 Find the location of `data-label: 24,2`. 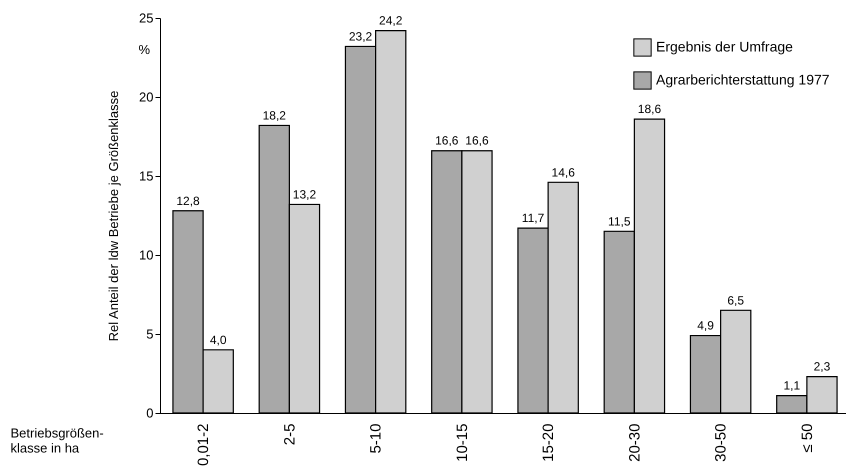

data-label: 24,2 is located at coordinates (391, 21).